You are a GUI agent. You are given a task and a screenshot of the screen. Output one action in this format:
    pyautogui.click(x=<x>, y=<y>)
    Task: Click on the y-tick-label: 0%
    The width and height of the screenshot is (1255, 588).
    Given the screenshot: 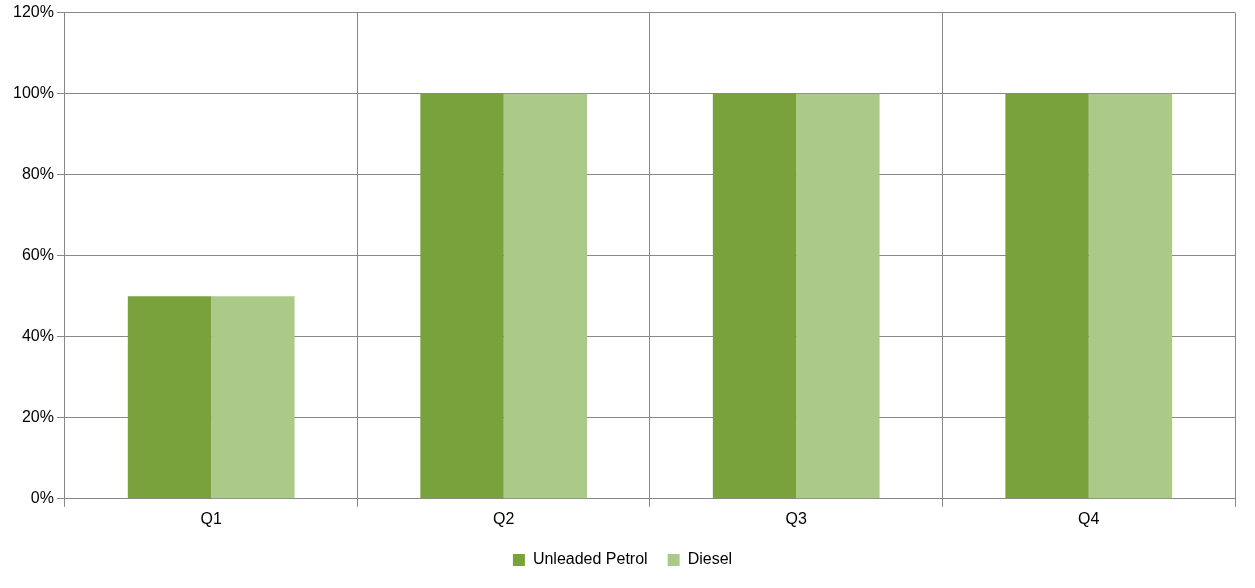 What is the action you would take?
    pyautogui.click(x=42, y=498)
    